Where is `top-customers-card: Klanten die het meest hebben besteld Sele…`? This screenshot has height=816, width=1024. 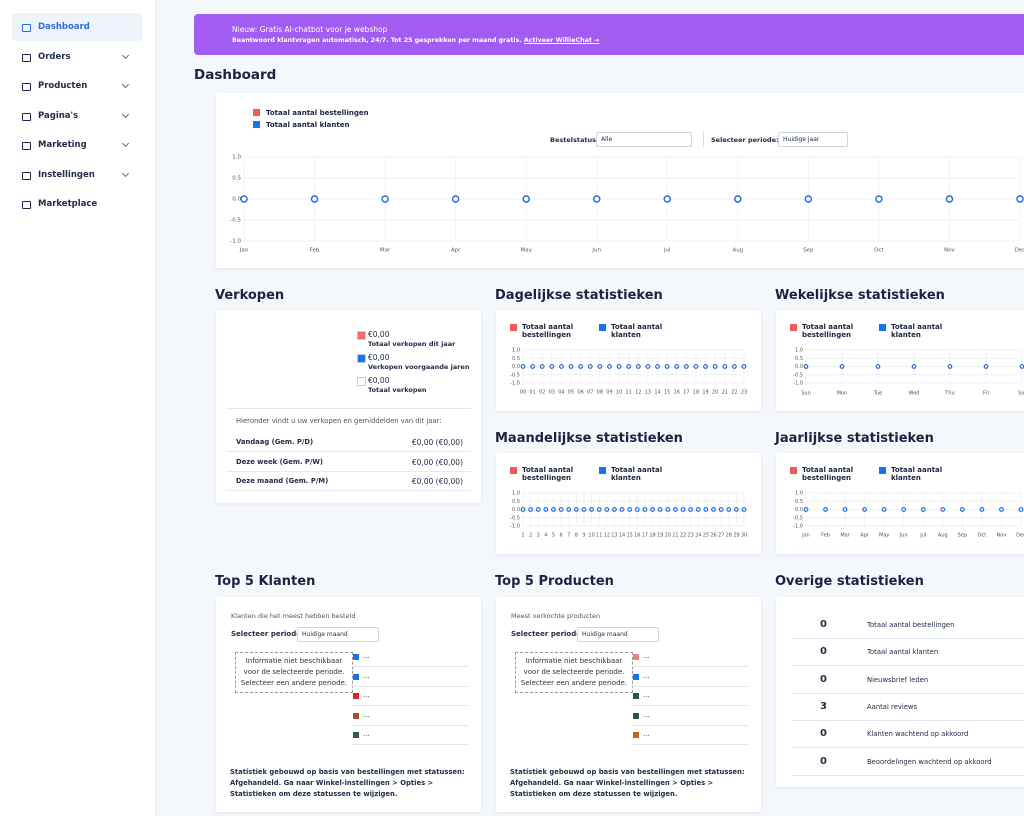 top-customers-card: Klanten die het meest hebben besteld Sele… is located at coordinates (348, 704).